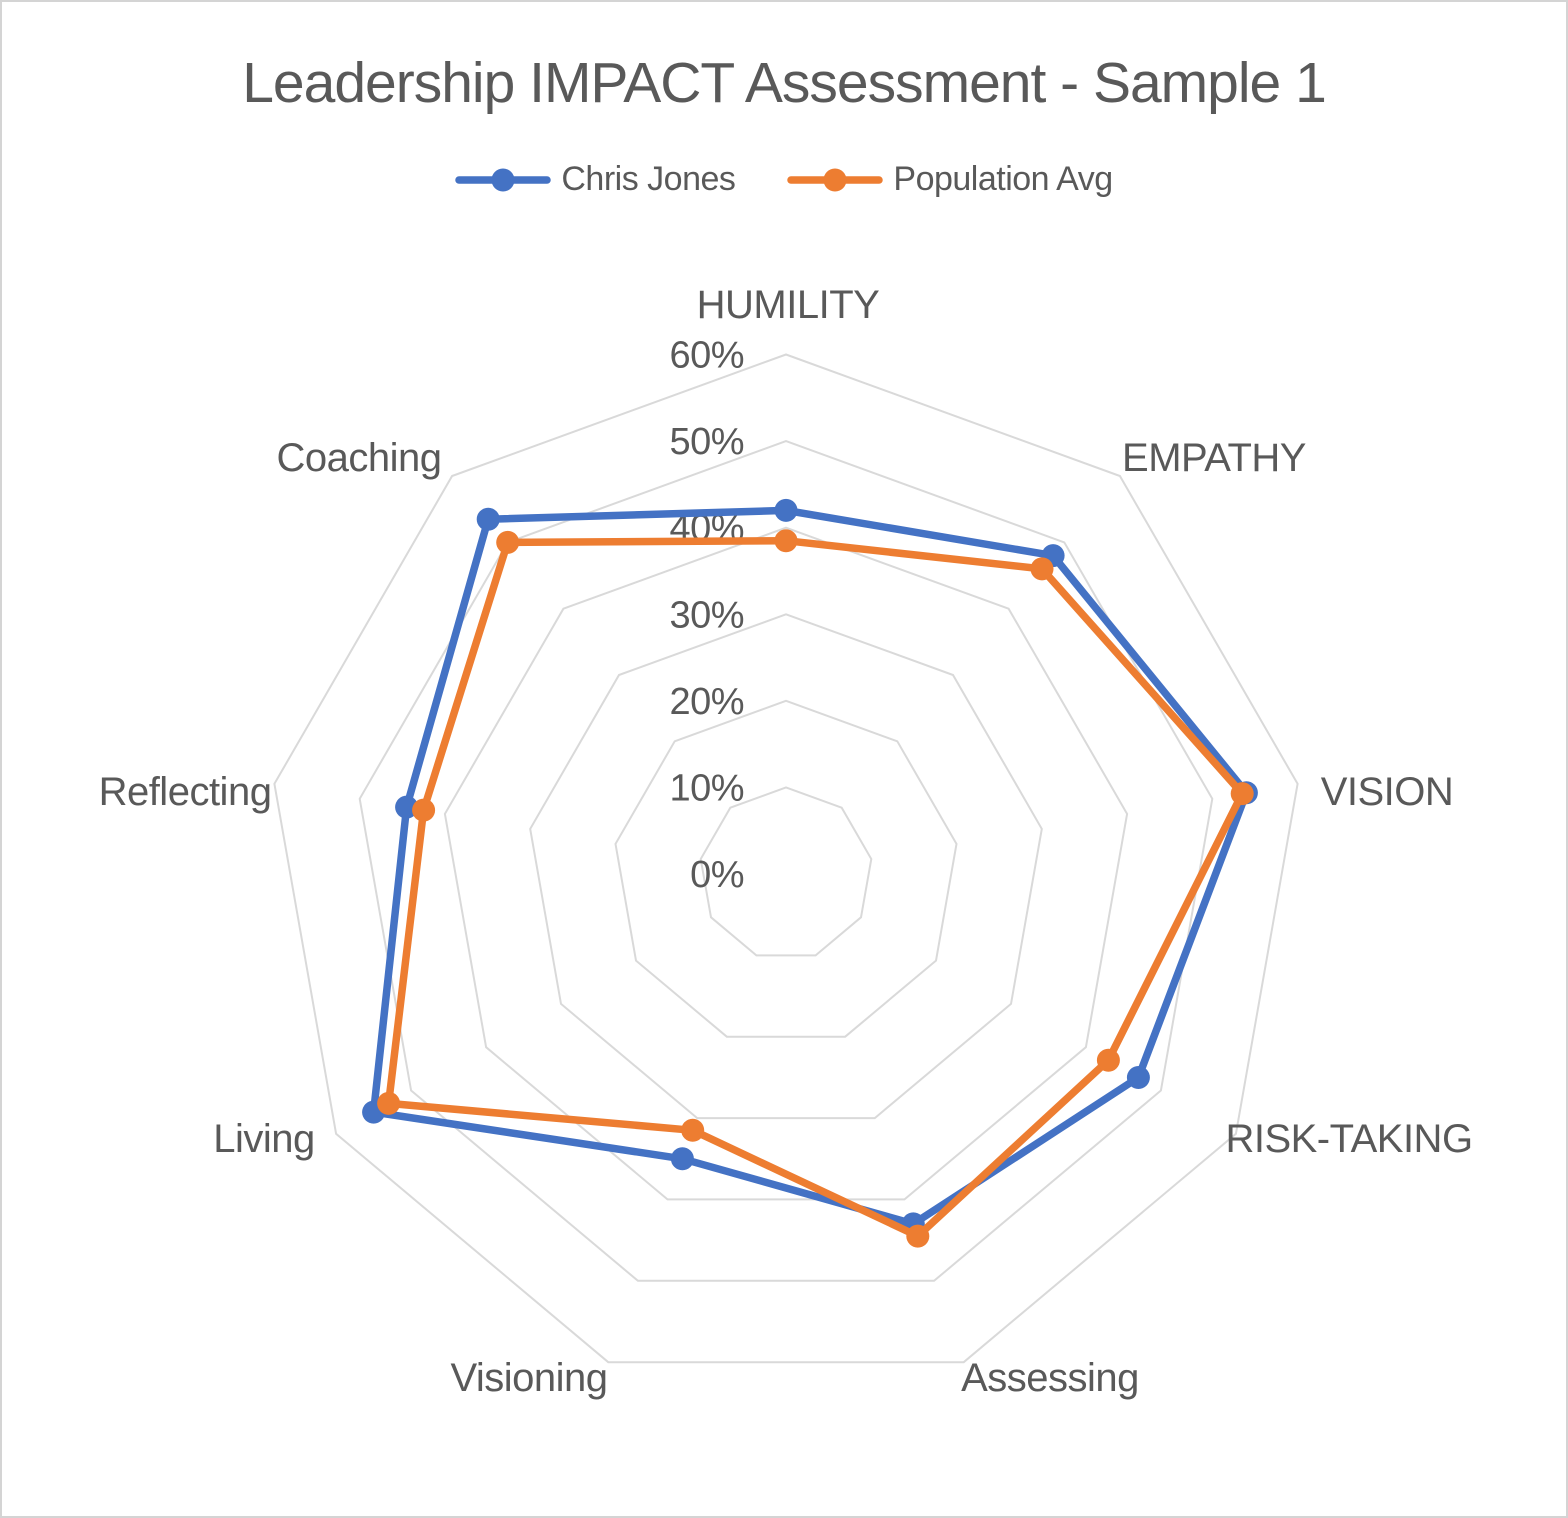  What do you see at coordinates (648, 179) in the screenshot?
I see `legend-label-chris-jones: Chris Jones` at bounding box center [648, 179].